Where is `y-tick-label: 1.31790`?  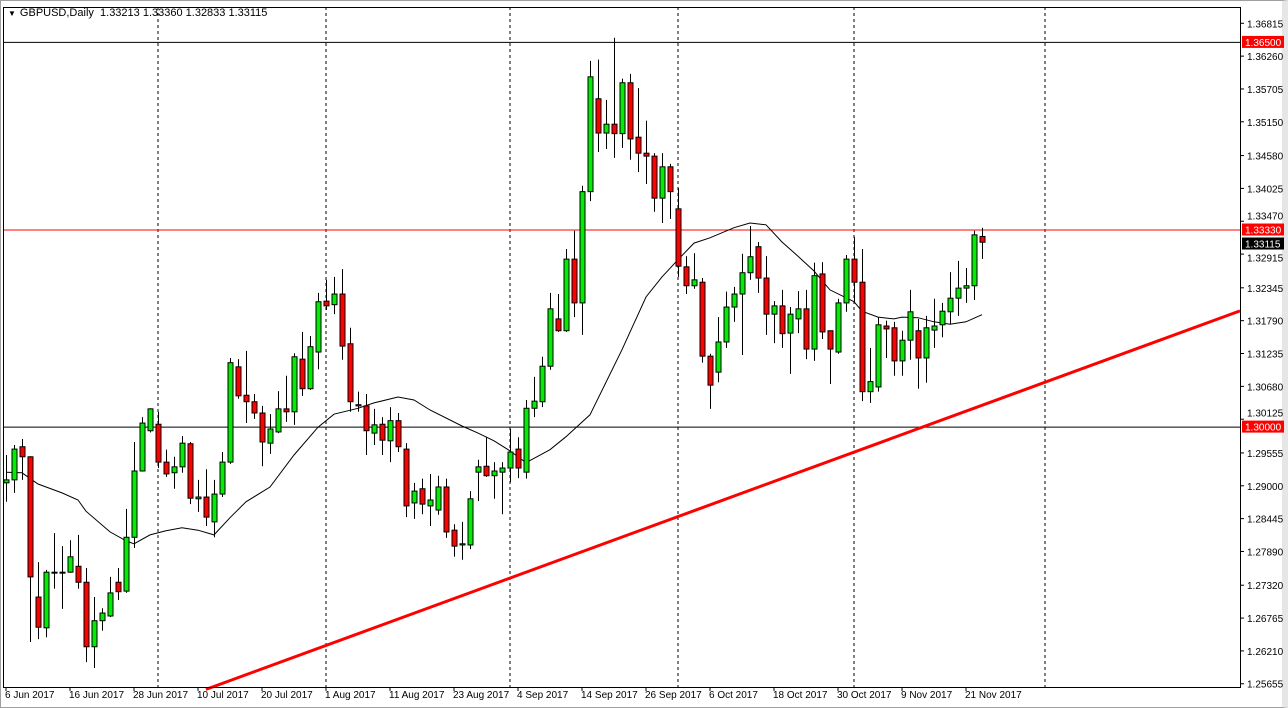
y-tick-label: 1.31790 is located at coordinates (1265, 322).